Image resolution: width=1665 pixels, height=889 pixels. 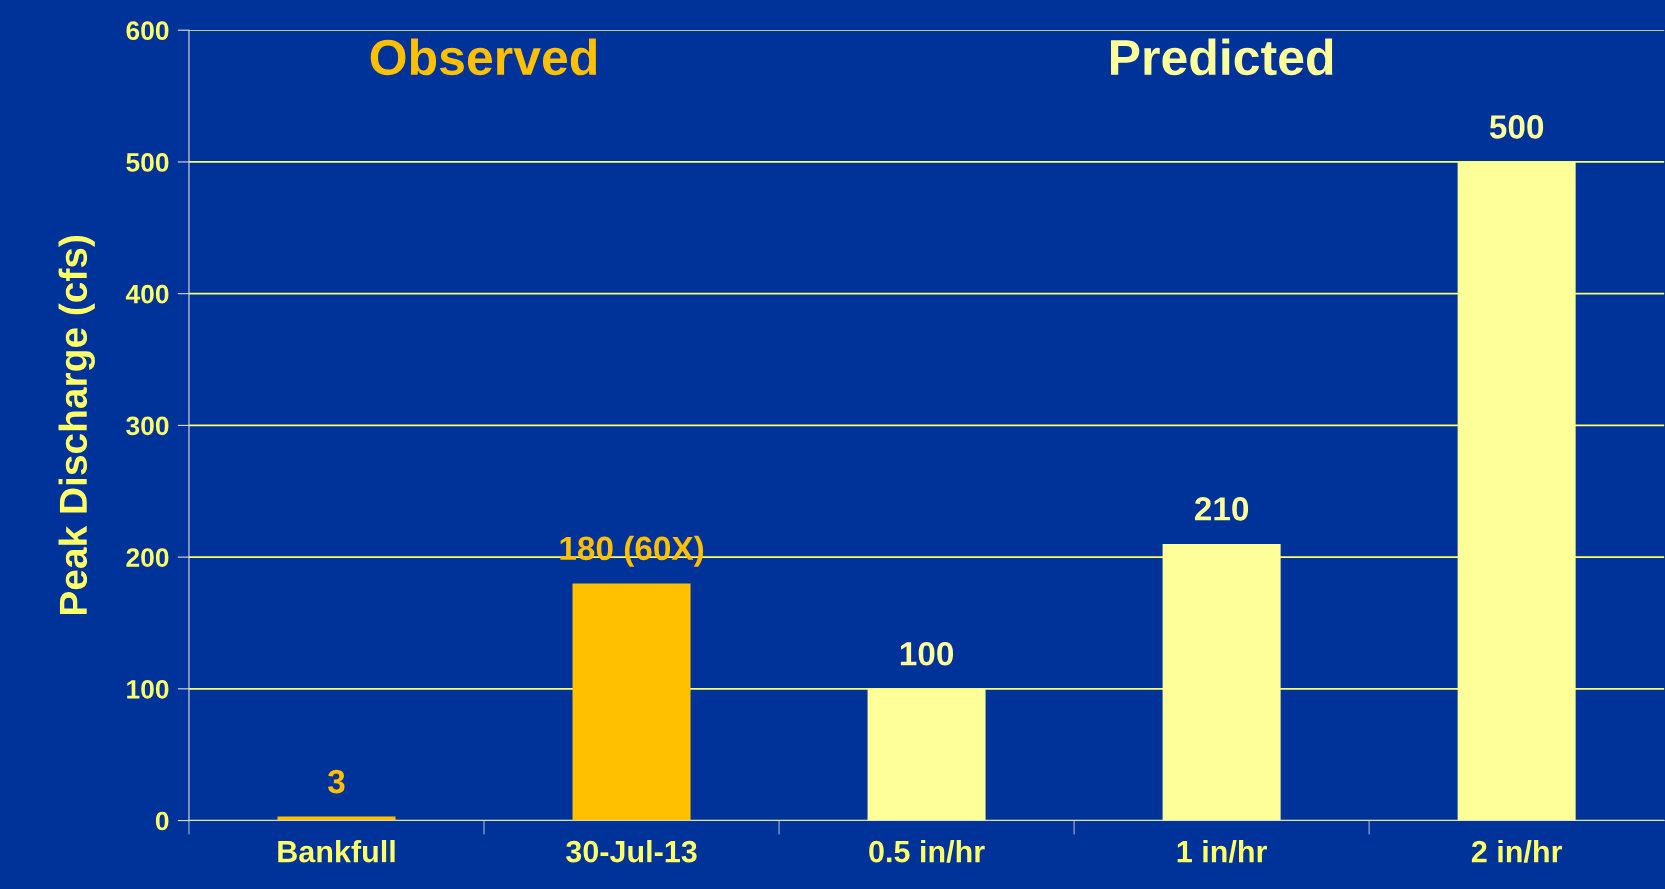 What do you see at coordinates (147, 426) in the screenshot?
I see `y-tick-label: 300` at bounding box center [147, 426].